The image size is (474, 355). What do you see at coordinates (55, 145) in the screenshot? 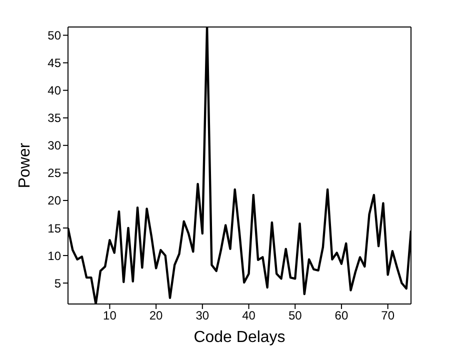
I see `y-tick-label: 30` at bounding box center [55, 145].